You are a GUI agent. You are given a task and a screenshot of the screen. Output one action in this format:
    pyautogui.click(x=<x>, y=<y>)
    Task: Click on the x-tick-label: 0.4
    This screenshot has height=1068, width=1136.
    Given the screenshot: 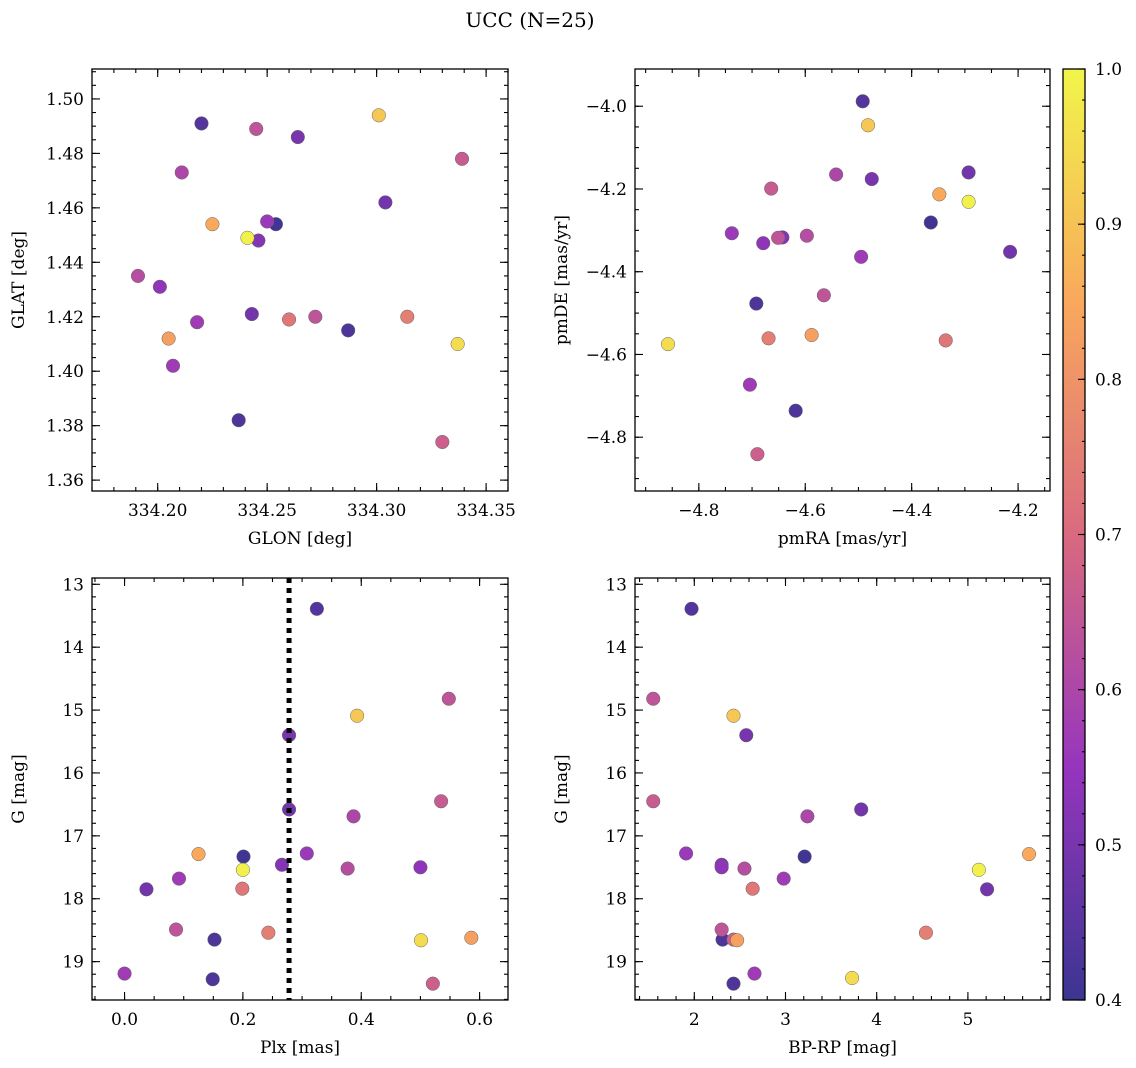 What is the action you would take?
    pyautogui.click(x=361, y=1020)
    